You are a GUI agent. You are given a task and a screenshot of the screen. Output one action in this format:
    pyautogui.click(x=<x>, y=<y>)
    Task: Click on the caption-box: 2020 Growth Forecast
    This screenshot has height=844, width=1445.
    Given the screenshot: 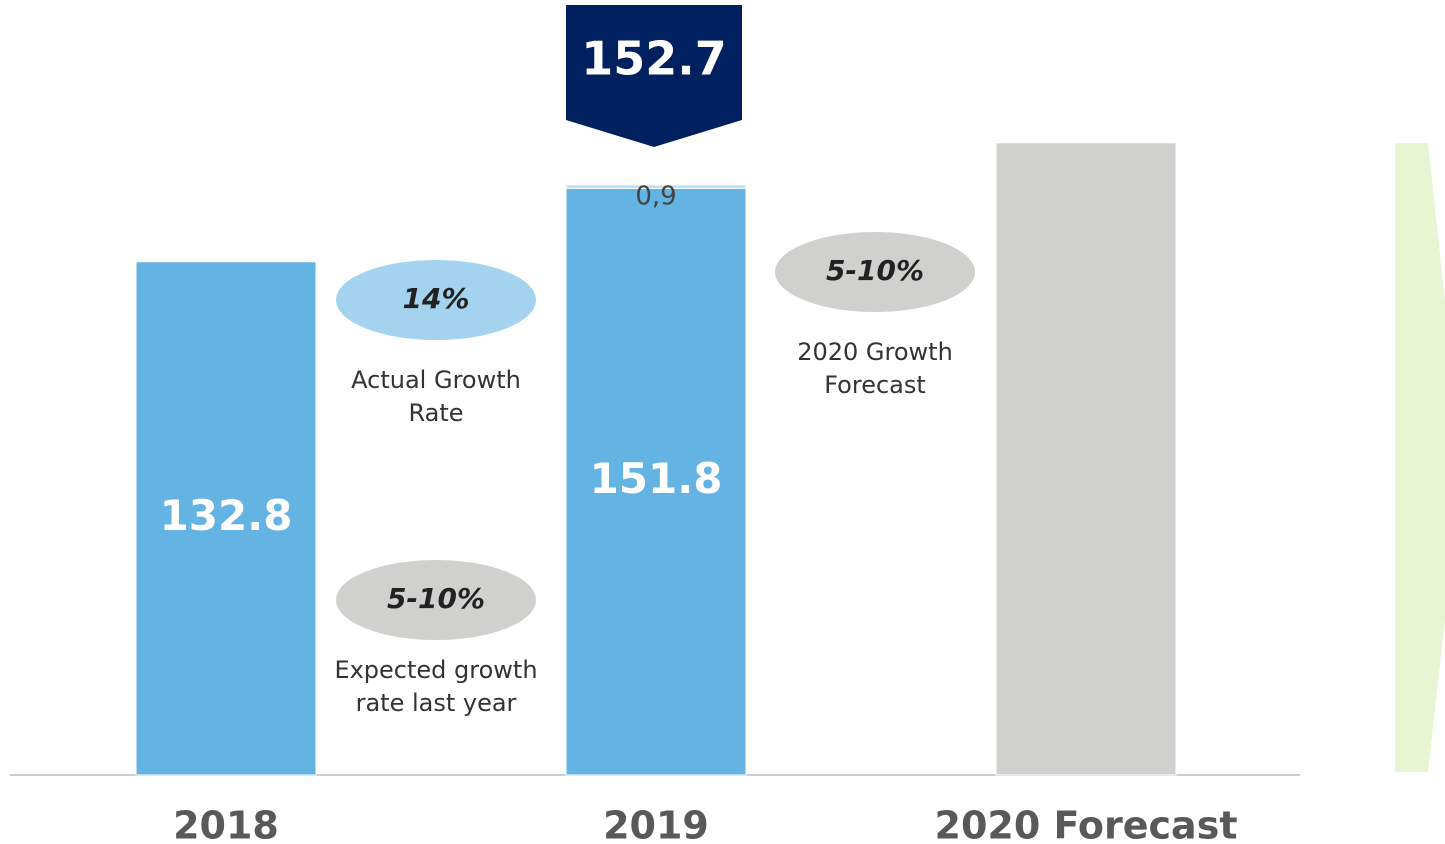 What is the action you would take?
    pyautogui.click(x=875, y=368)
    